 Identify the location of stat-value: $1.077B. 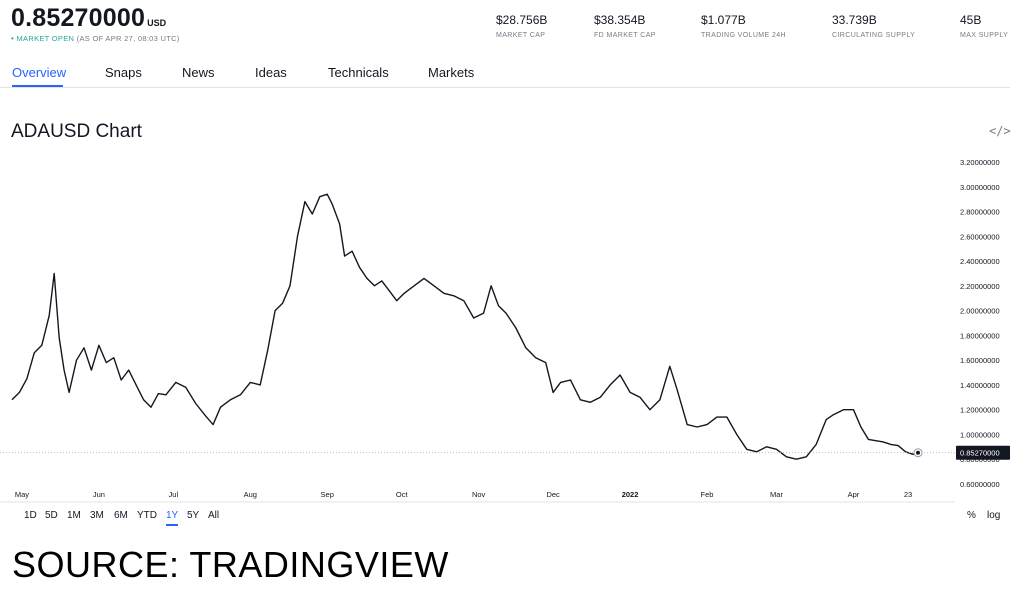
(723, 20).